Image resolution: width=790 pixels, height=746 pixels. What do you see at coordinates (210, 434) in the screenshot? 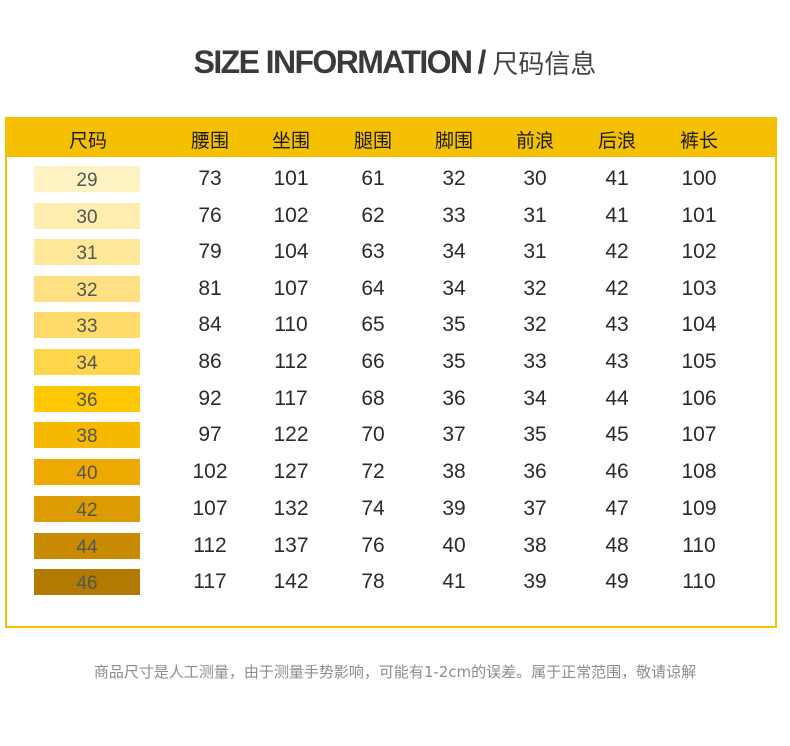
I see `cell-waist: 97` at bounding box center [210, 434].